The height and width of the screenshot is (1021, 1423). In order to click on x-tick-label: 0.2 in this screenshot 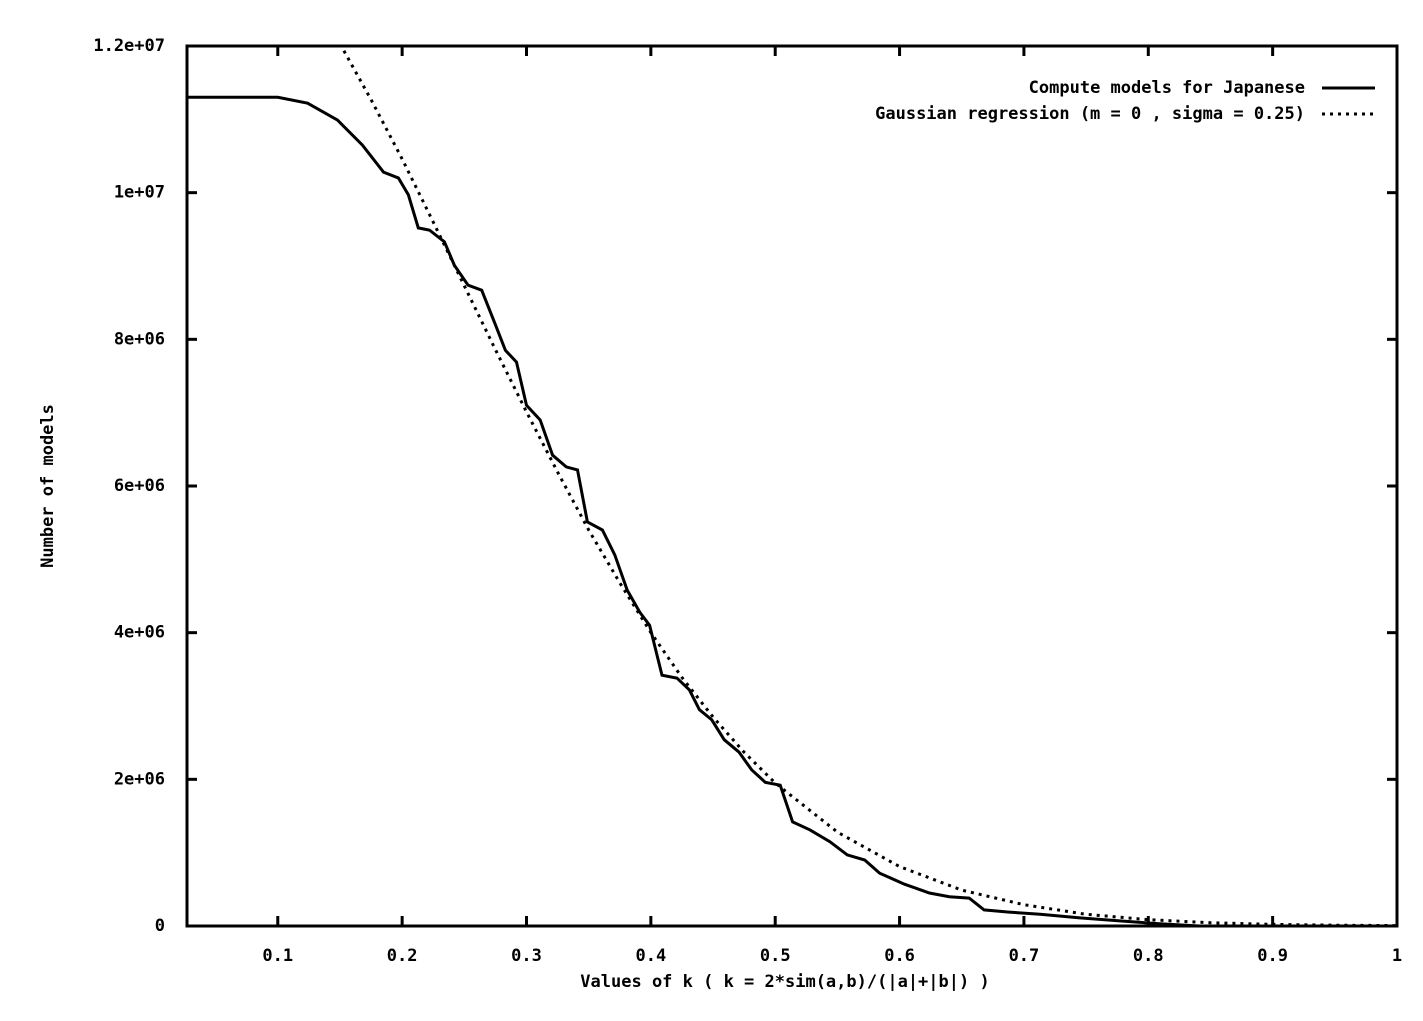, I will do `click(402, 956)`.